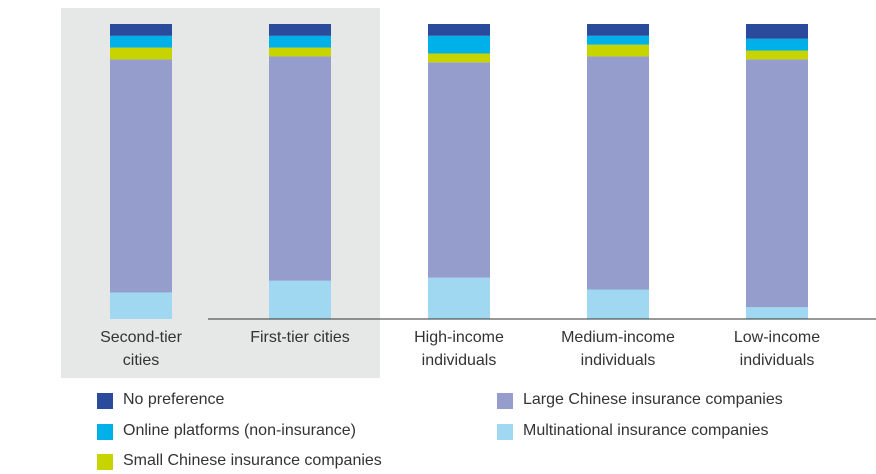 The image size is (876, 474). What do you see at coordinates (653, 399) in the screenshot?
I see `legend-label: Large Chinese insurance companies` at bounding box center [653, 399].